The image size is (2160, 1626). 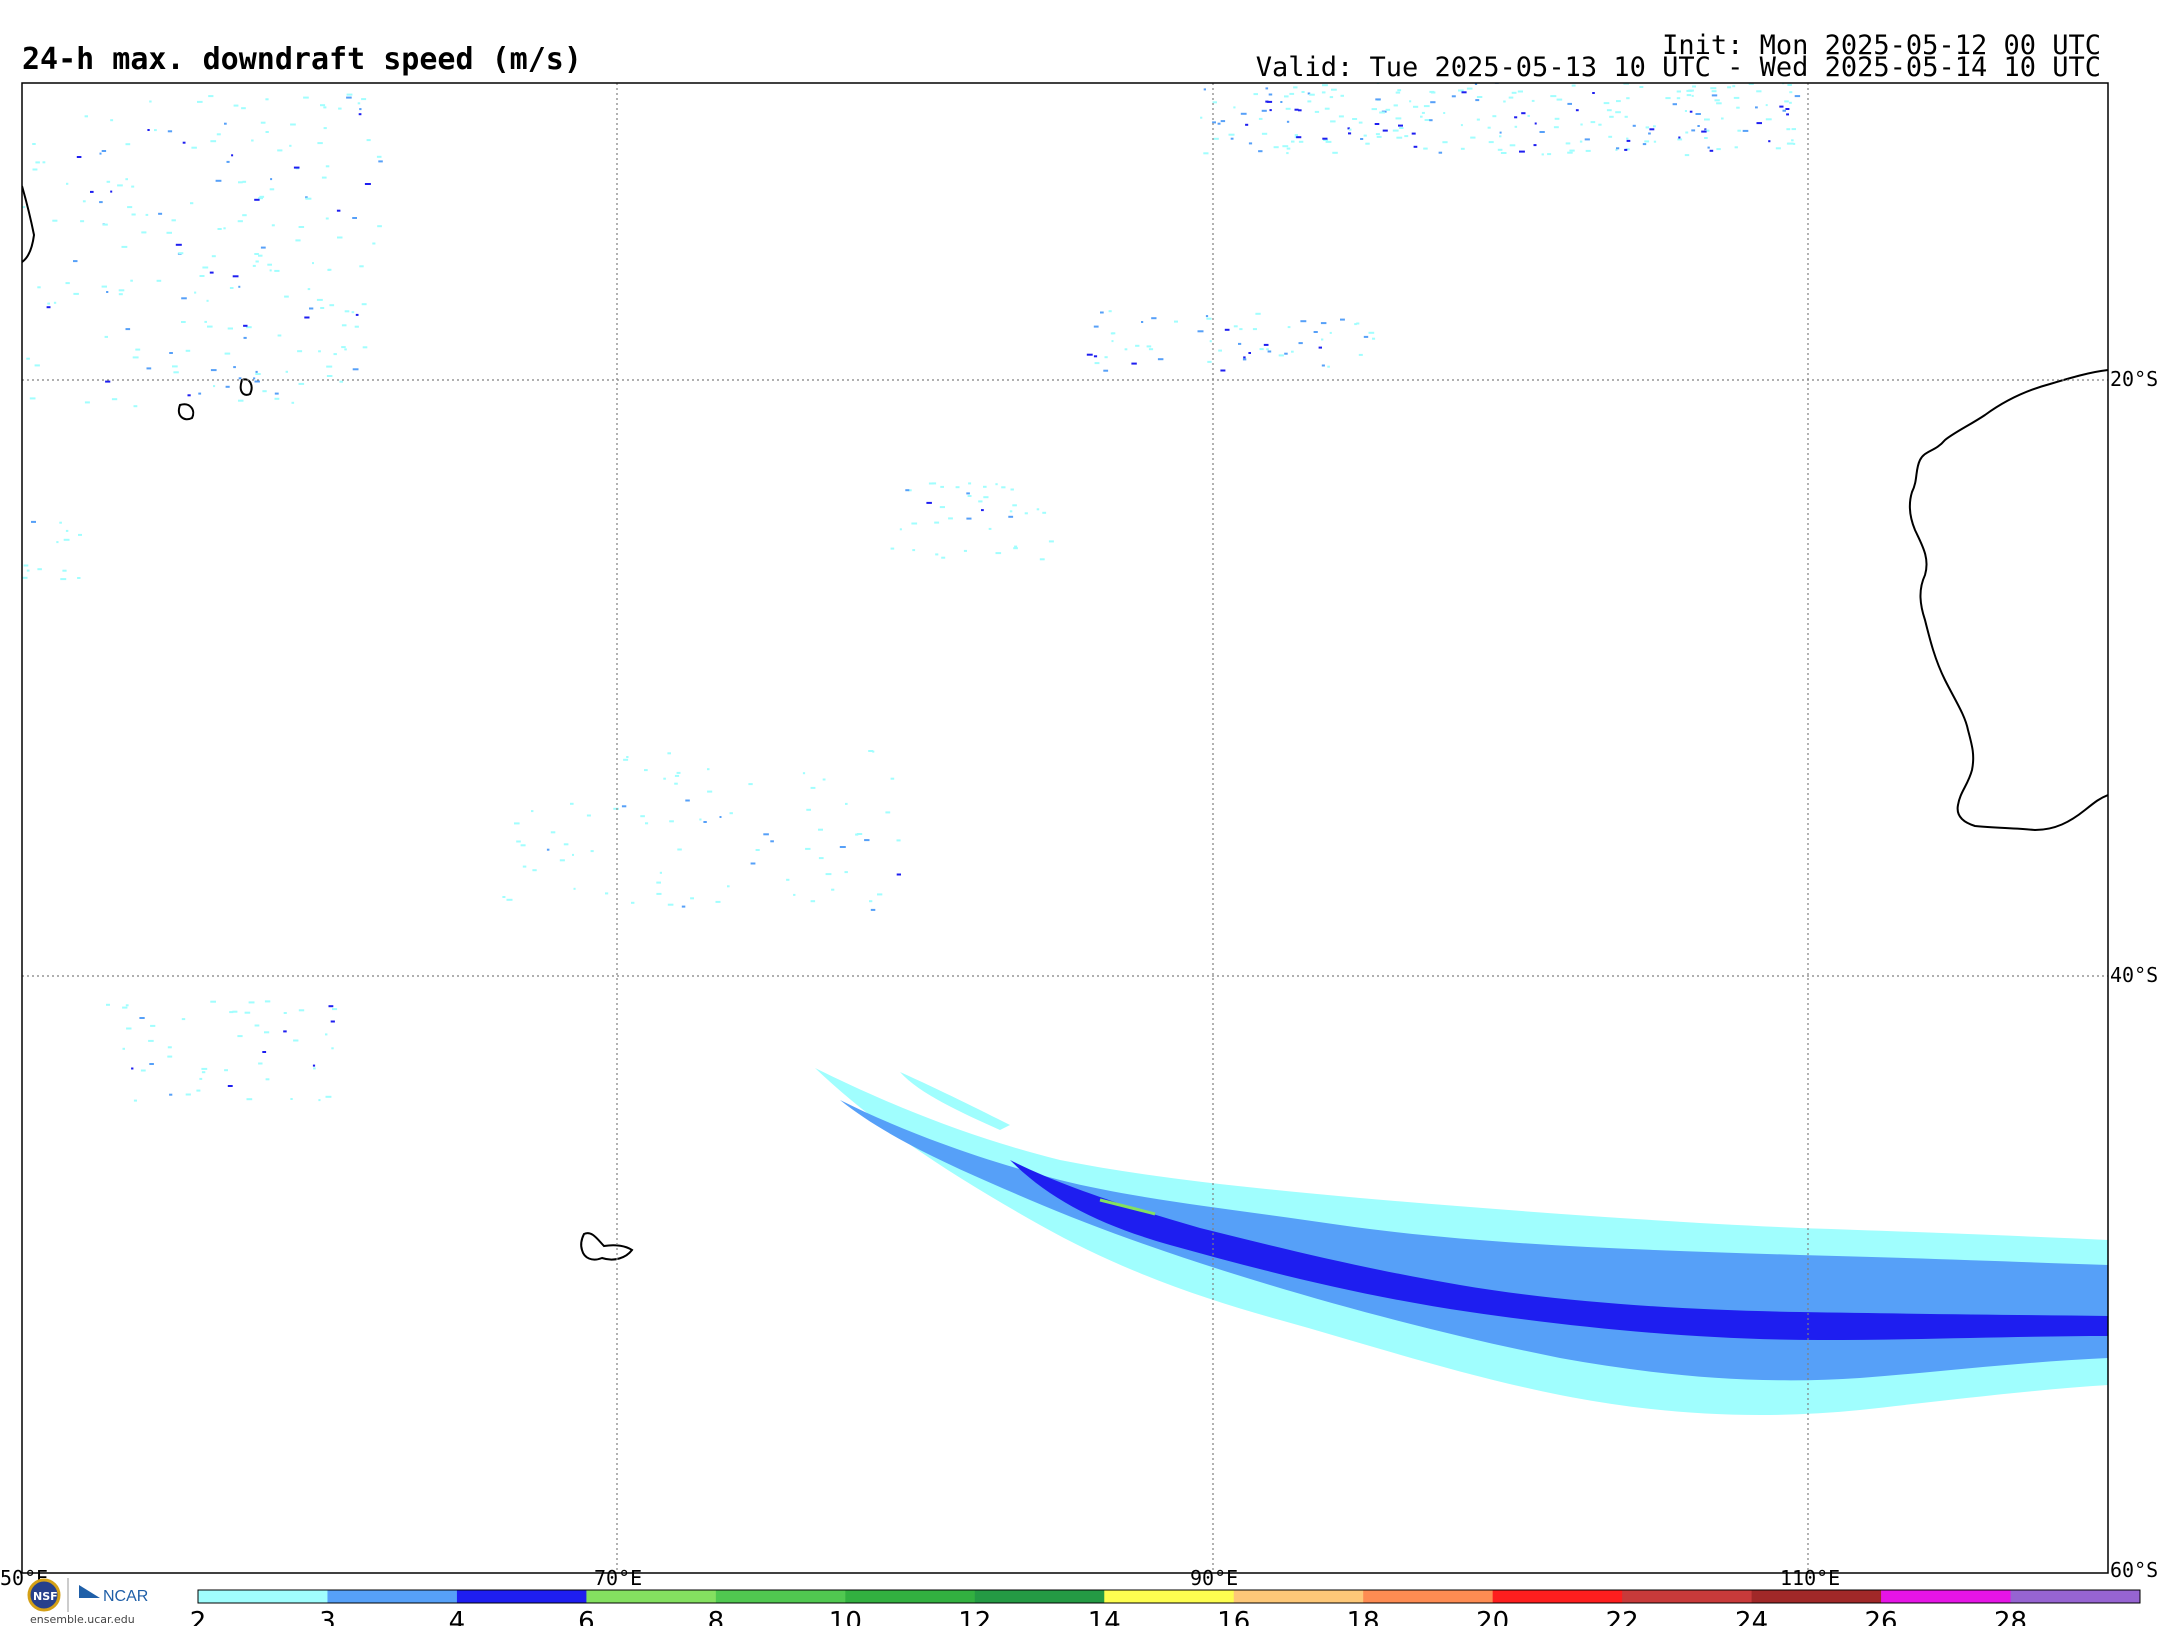 I want to click on colorbar-tick-label: 2, so click(x=198, y=1616).